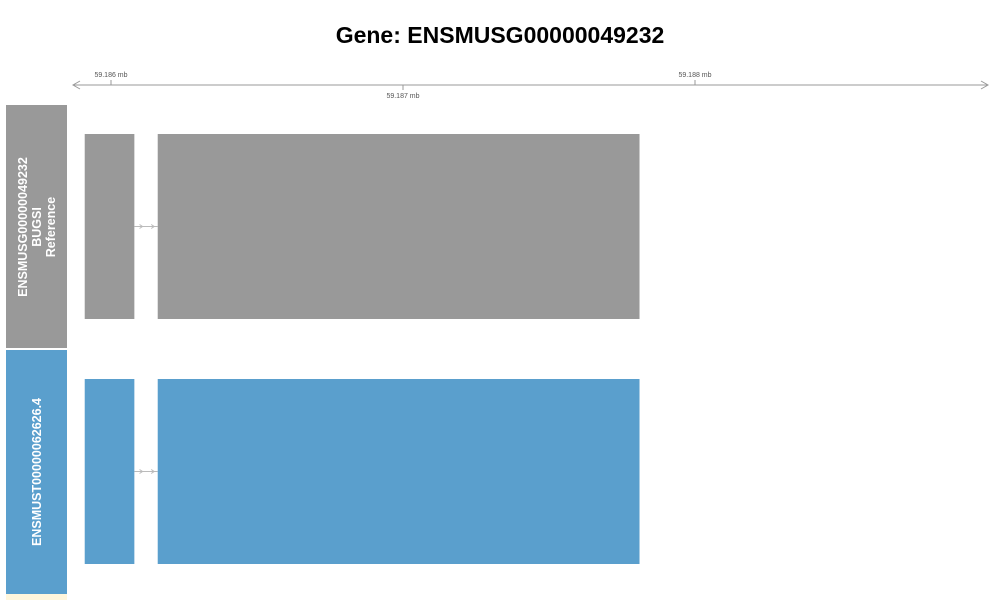 The image size is (1000, 600). Describe the element at coordinates (402, 96) in the screenshot. I see `axis-tick-label: 59.187 mb` at that location.